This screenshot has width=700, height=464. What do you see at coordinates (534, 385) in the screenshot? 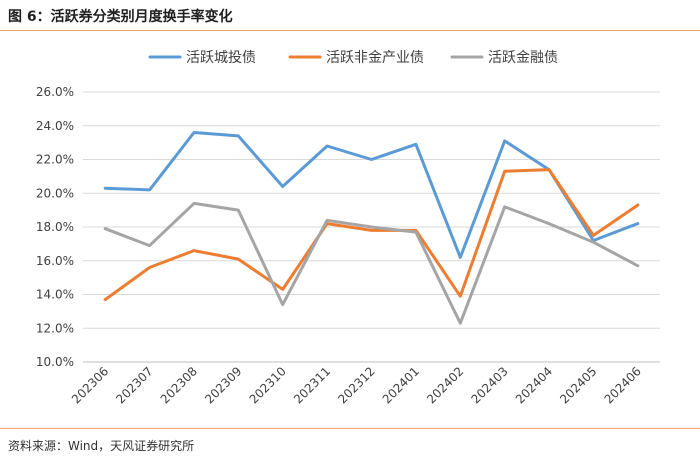
I see `x-tick-label: 202404` at bounding box center [534, 385].